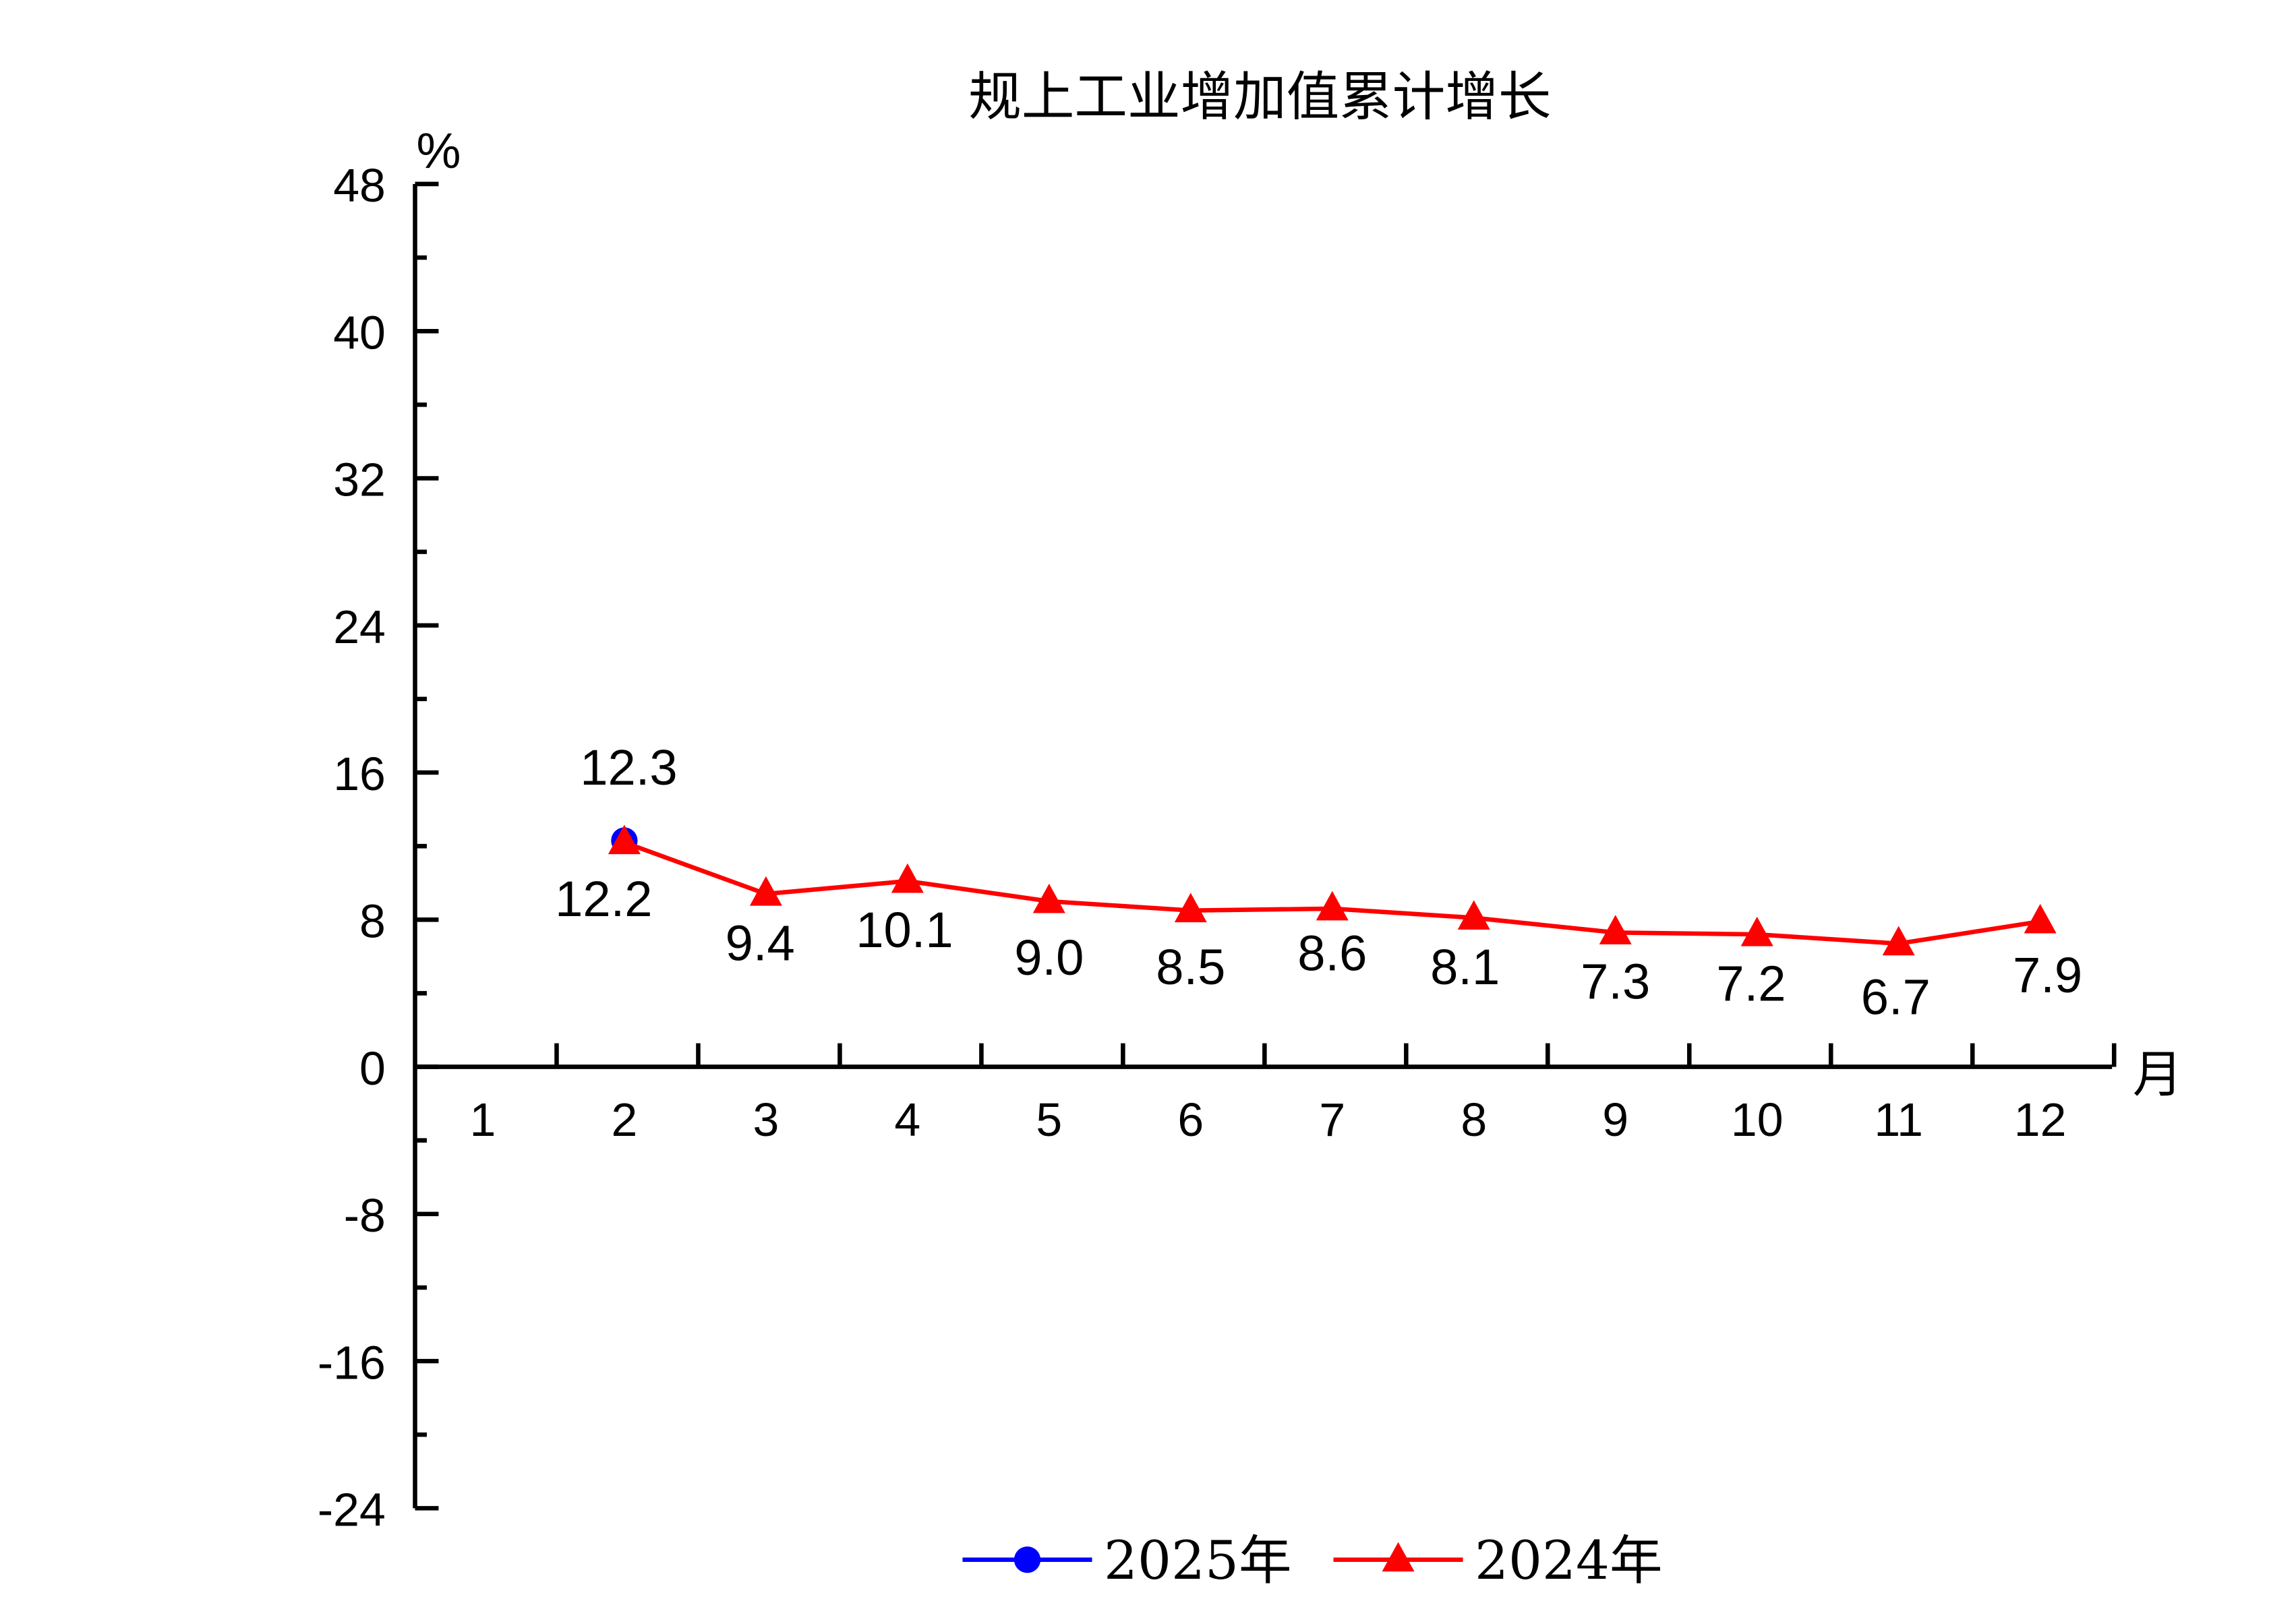 Image resolution: width=2296 pixels, height=1601 pixels. What do you see at coordinates (628, 767) in the screenshot?
I see `data-label: 12.3` at bounding box center [628, 767].